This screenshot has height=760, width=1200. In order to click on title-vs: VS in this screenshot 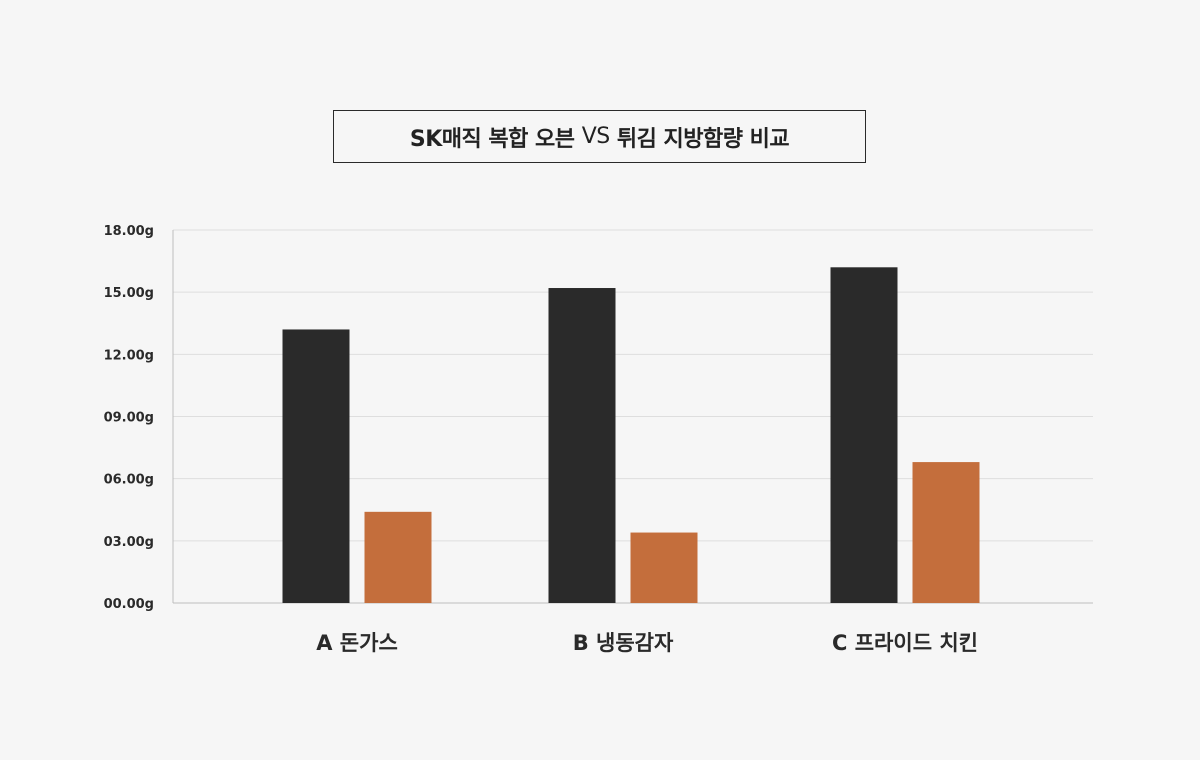, I will do `click(596, 136)`.